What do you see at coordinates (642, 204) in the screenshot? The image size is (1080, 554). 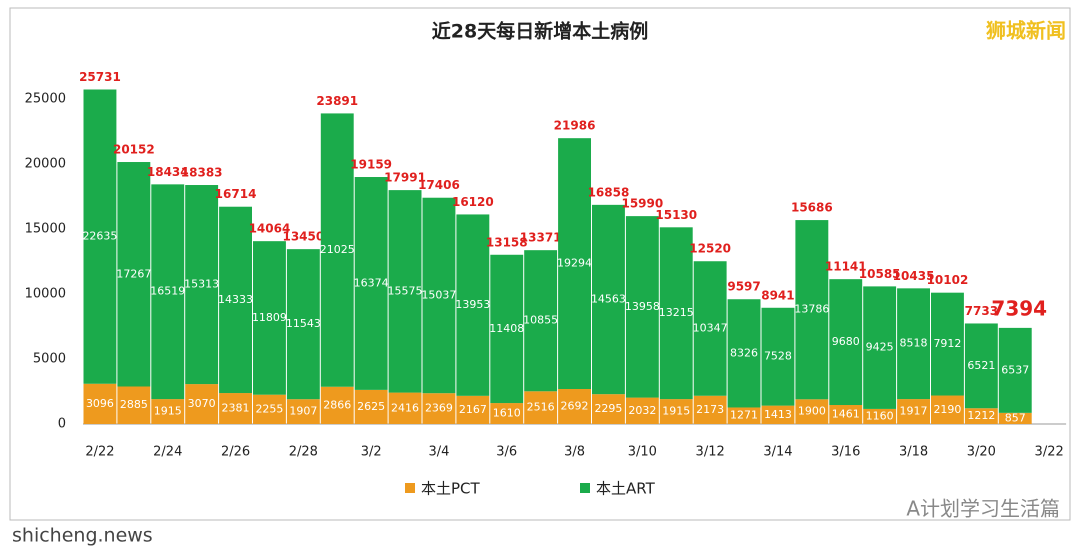 I see `total-label: 15990` at bounding box center [642, 204].